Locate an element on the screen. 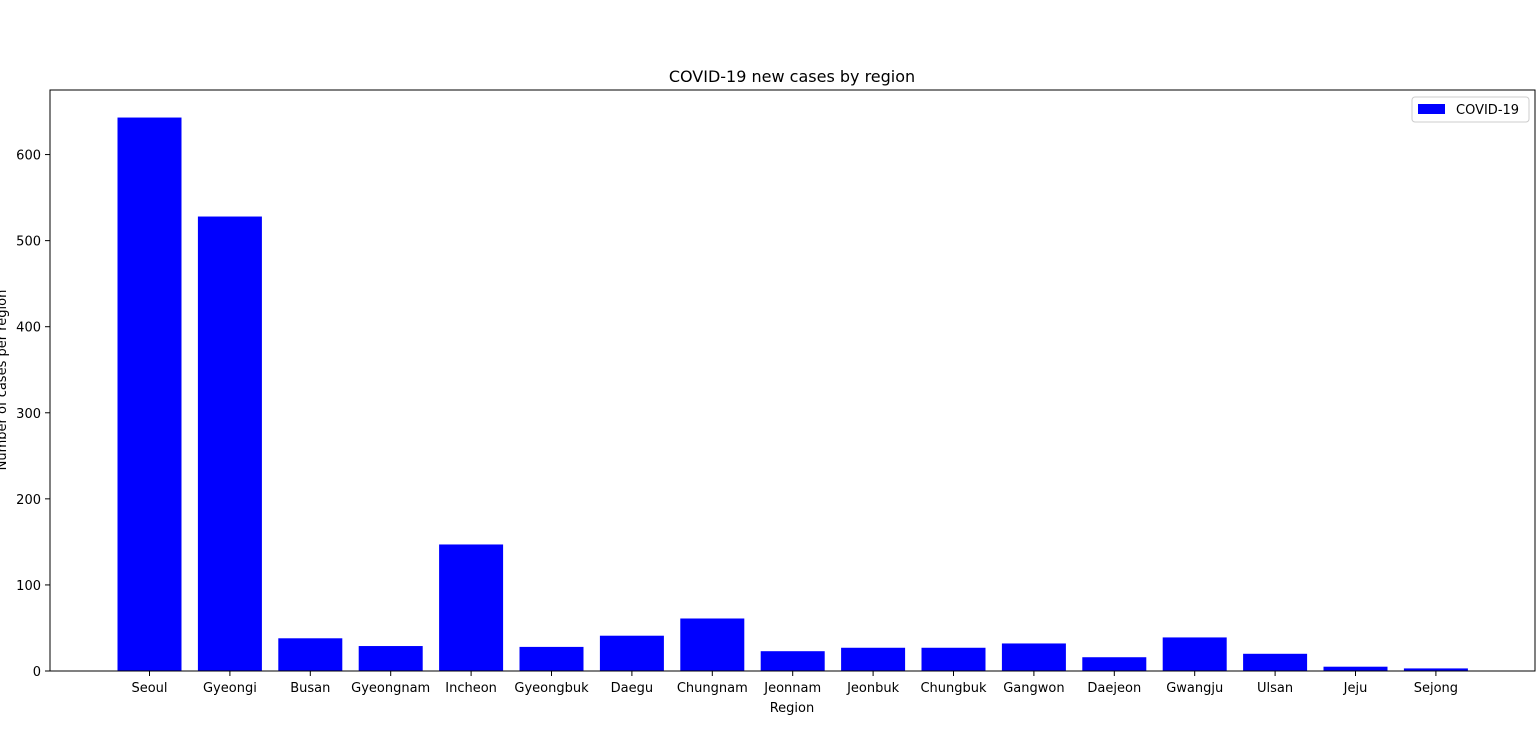 The width and height of the screenshot is (1536, 754). x-tick-label: Daejeon is located at coordinates (1114, 688).